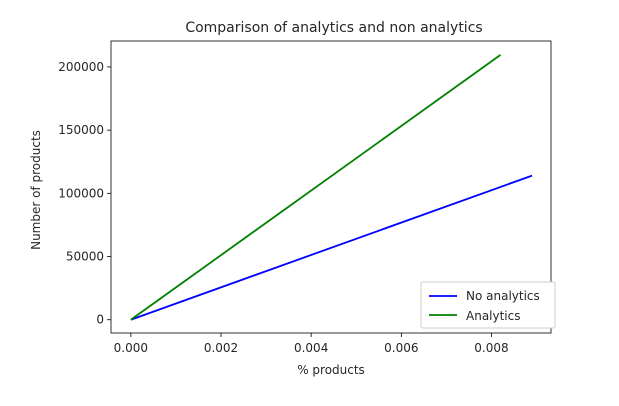  Describe the element at coordinates (401, 348) in the screenshot. I see `x-tick-label: 0.006` at that location.